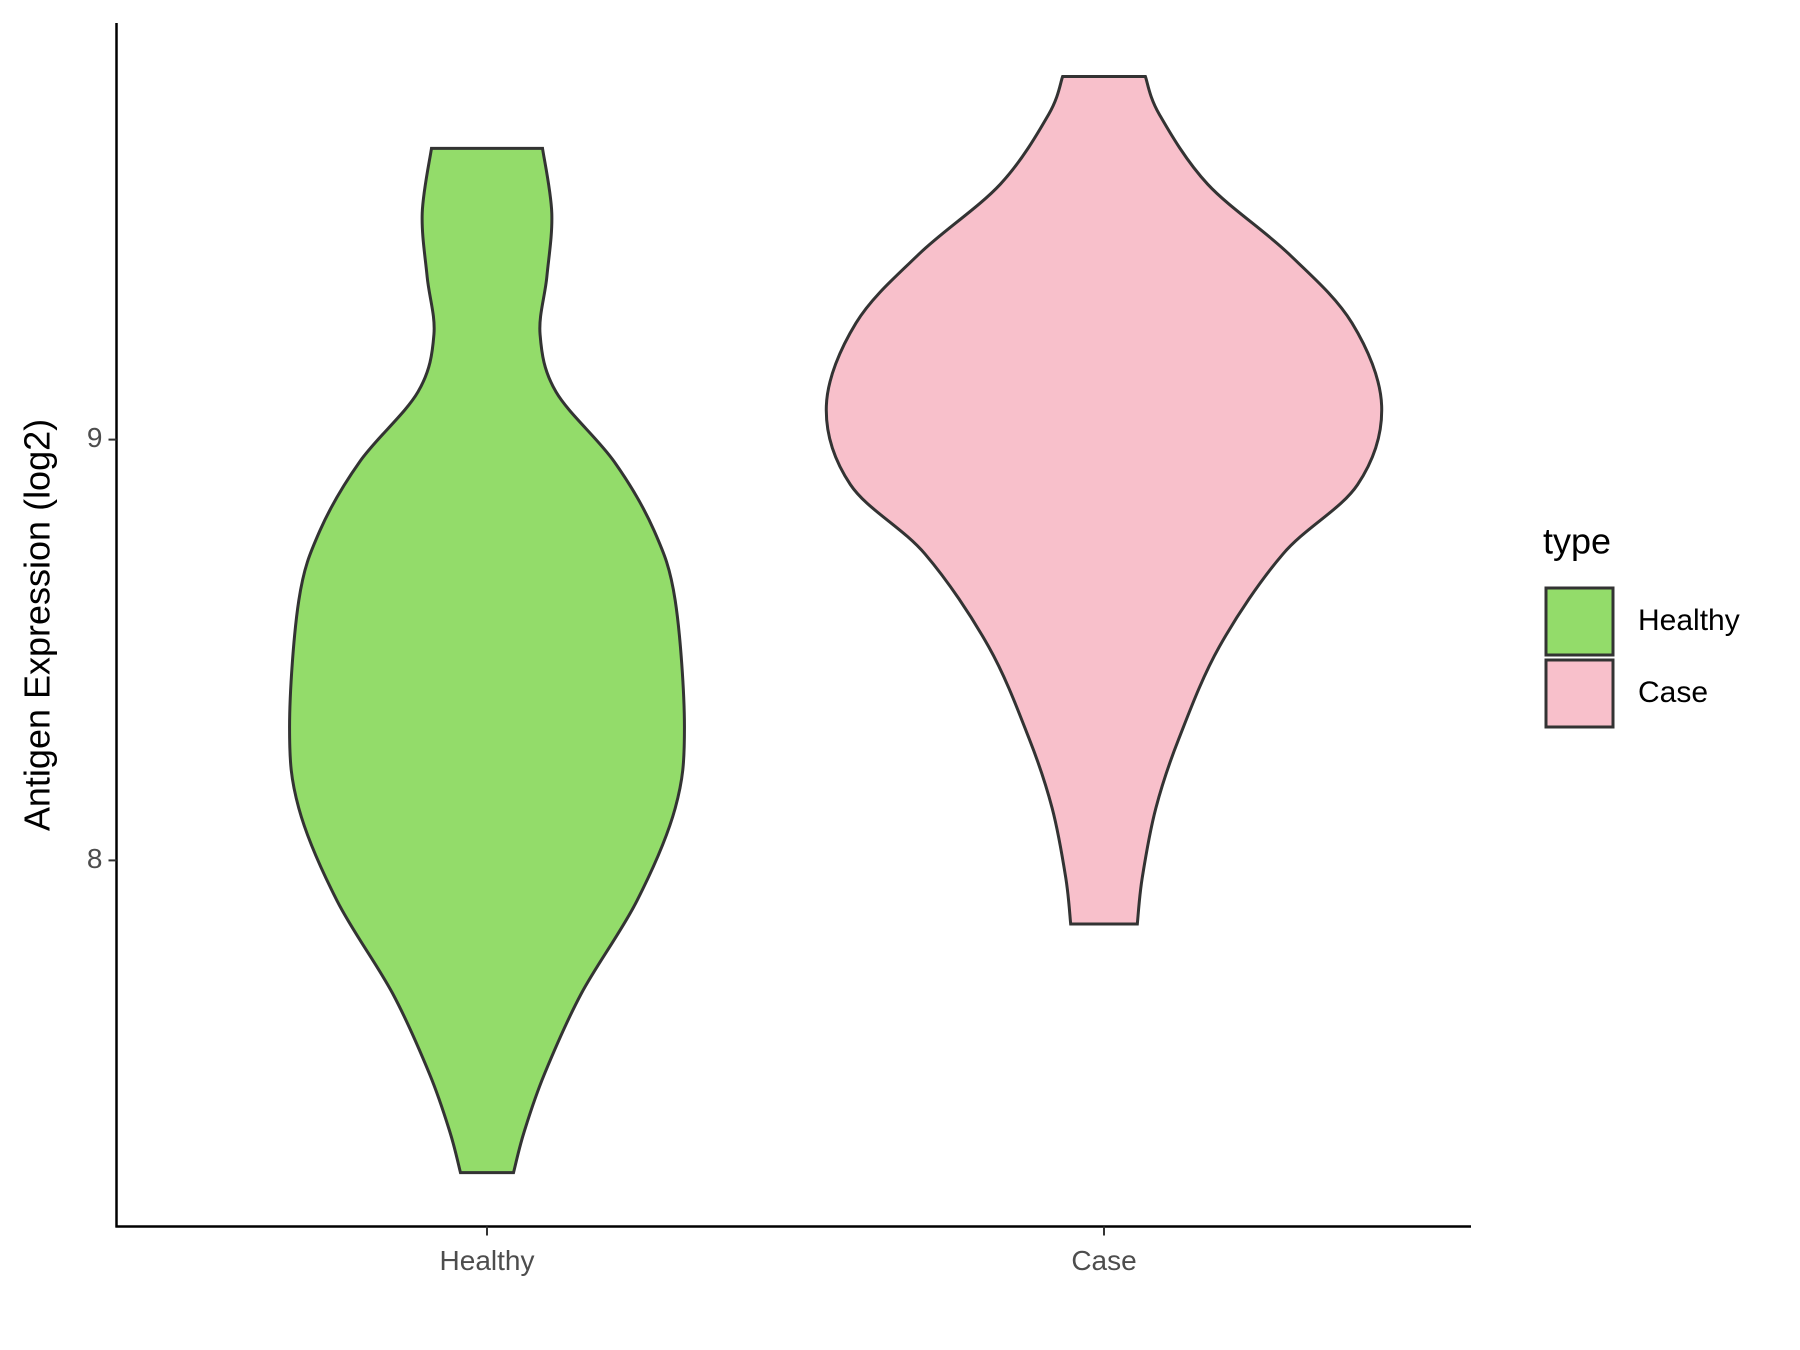 The image size is (1800, 1350). I want to click on legend-label: Case, so click(1673, 692).